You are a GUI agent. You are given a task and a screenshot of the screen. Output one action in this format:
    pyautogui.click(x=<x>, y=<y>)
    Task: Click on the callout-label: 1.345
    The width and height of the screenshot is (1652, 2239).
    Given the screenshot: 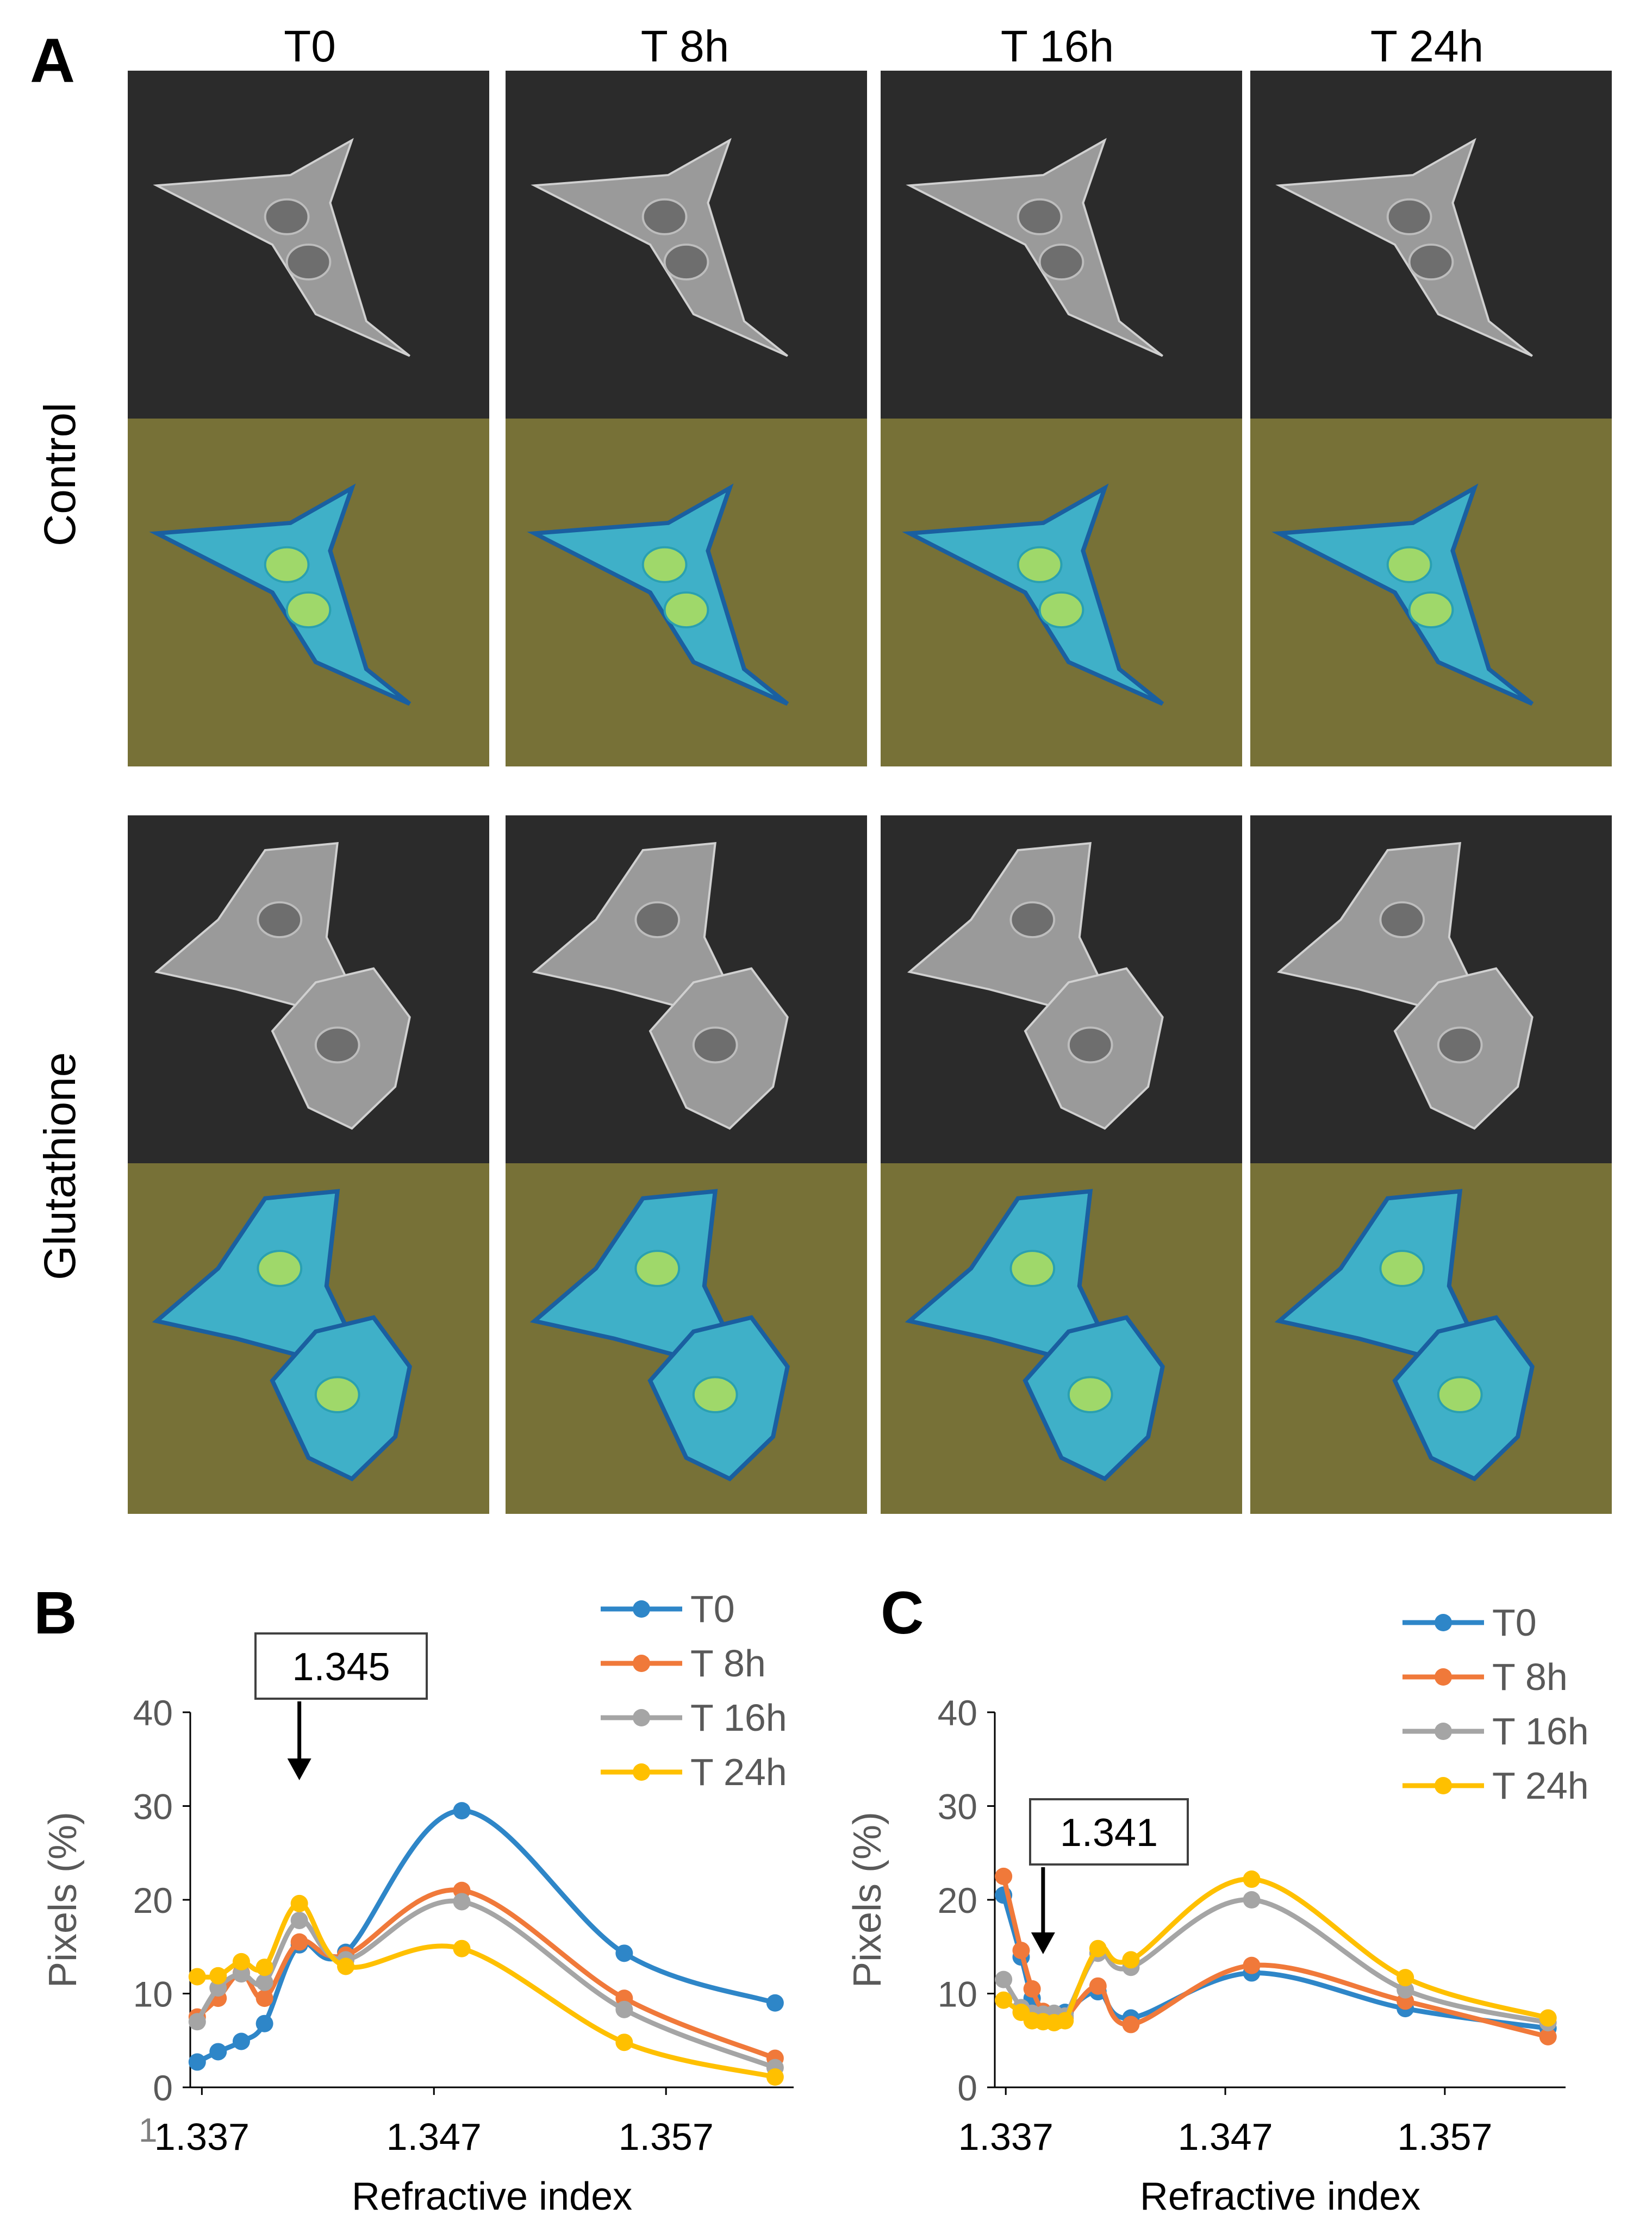 What is the action you would take?
    pyautogui.click(x=341, y=1667)
    